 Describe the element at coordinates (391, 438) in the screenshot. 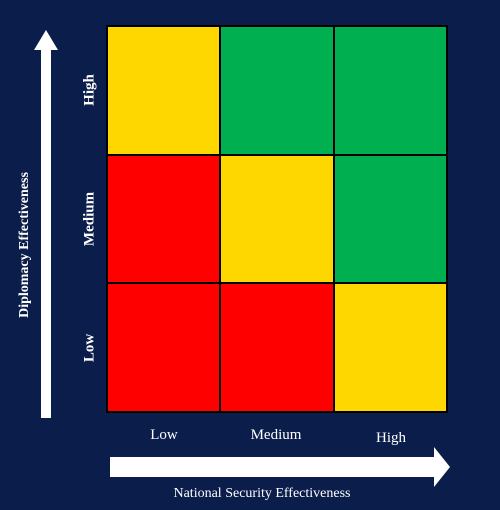

I see `x-tick-high: High` at that location.